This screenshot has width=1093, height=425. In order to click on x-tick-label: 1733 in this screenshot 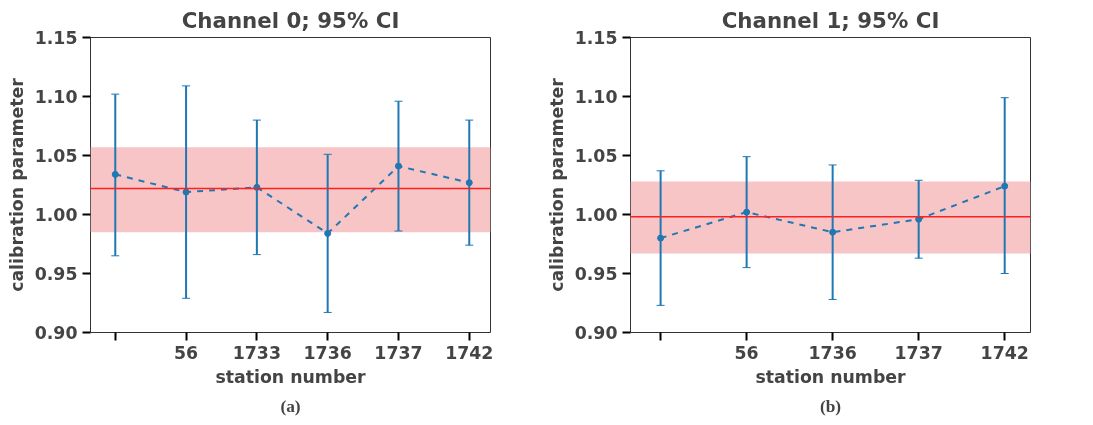, I will do `click(256, 352)`.